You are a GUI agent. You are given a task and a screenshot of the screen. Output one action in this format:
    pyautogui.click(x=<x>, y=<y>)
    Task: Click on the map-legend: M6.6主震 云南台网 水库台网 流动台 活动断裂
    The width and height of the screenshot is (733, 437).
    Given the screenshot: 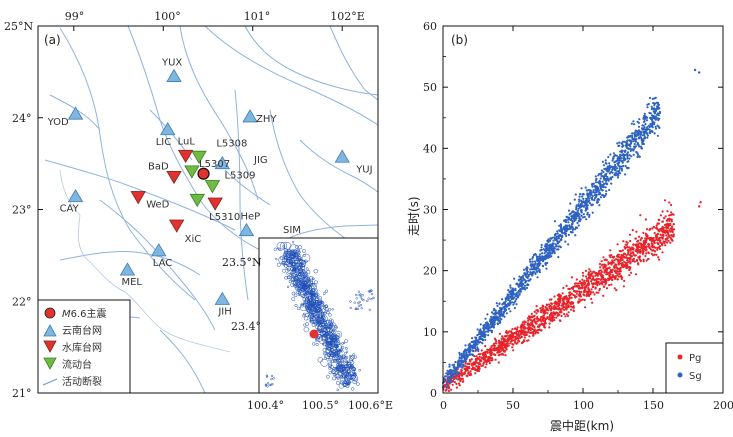 What is the action you would take?
    pyautogui.click(x=84, y=346)
    